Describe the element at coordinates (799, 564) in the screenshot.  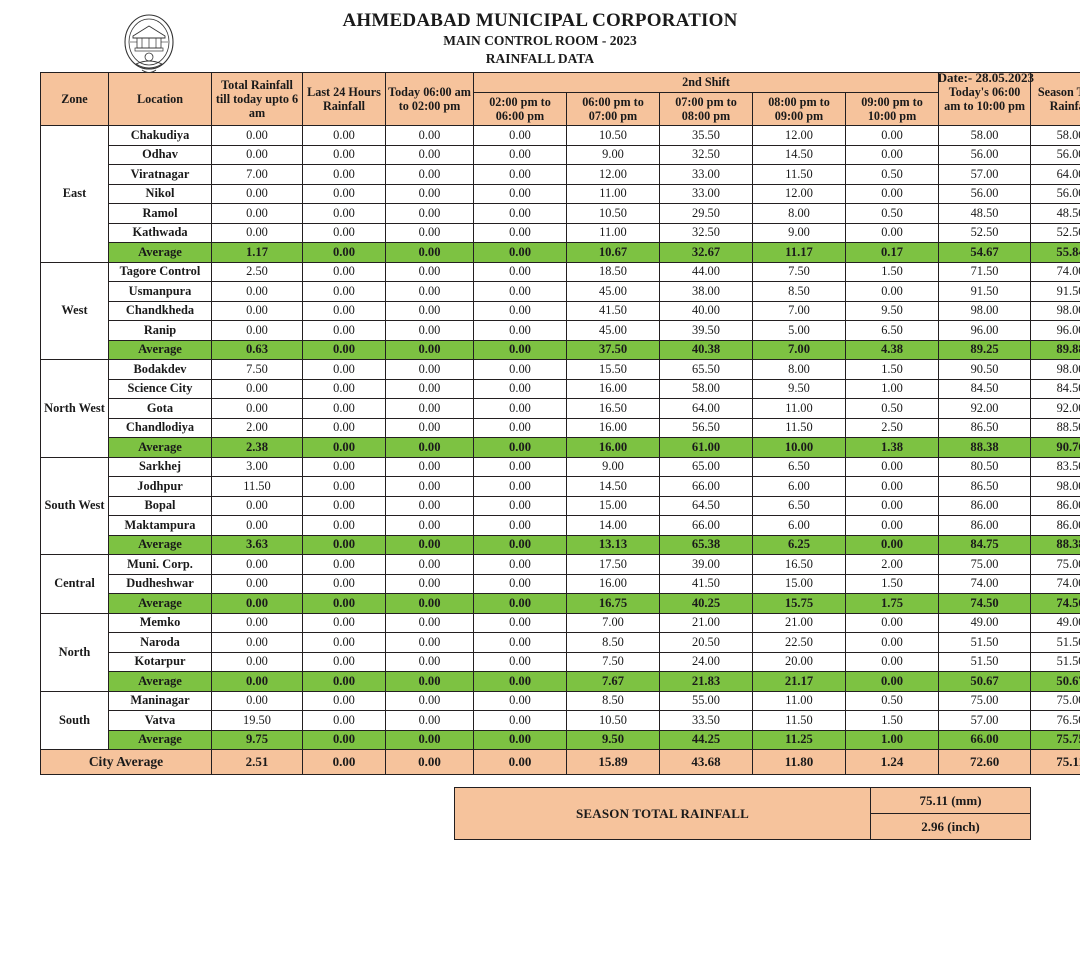
I see `rainfall-value-cell: 16.50` at that location.